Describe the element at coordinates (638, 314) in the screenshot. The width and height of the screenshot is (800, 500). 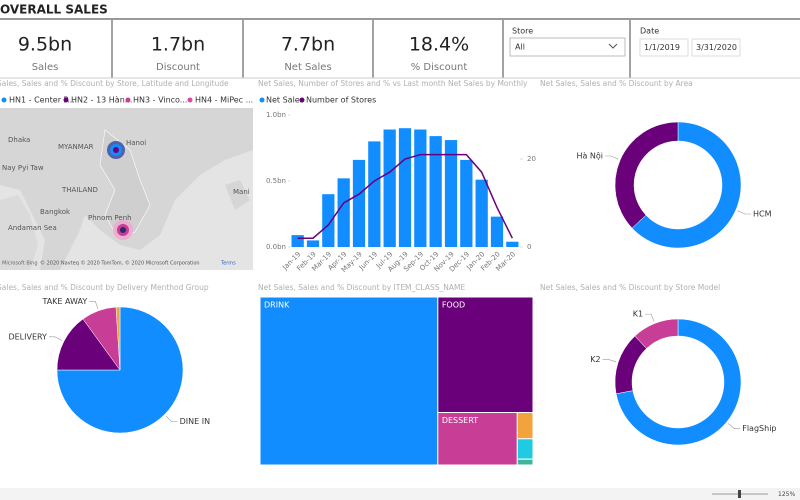
I see `slice-label: K1` at that location.